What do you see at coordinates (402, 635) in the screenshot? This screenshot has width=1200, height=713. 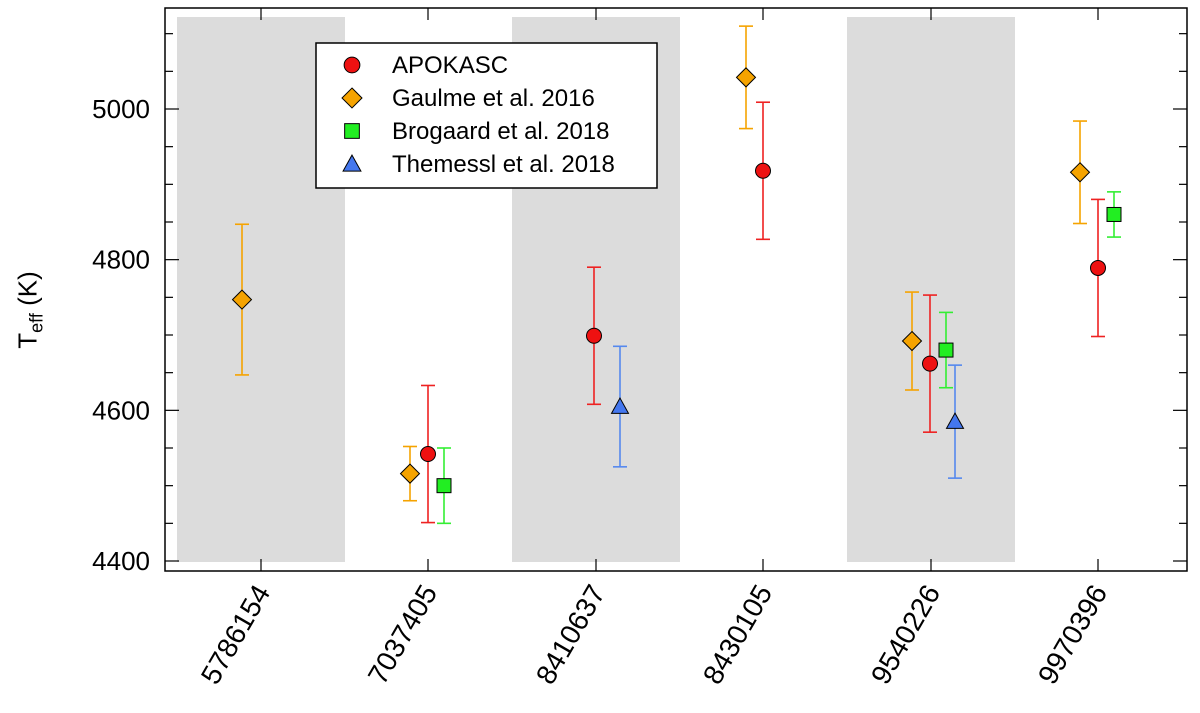 I see `x-tick-label: 7037405` at bounding box center [402, 635].